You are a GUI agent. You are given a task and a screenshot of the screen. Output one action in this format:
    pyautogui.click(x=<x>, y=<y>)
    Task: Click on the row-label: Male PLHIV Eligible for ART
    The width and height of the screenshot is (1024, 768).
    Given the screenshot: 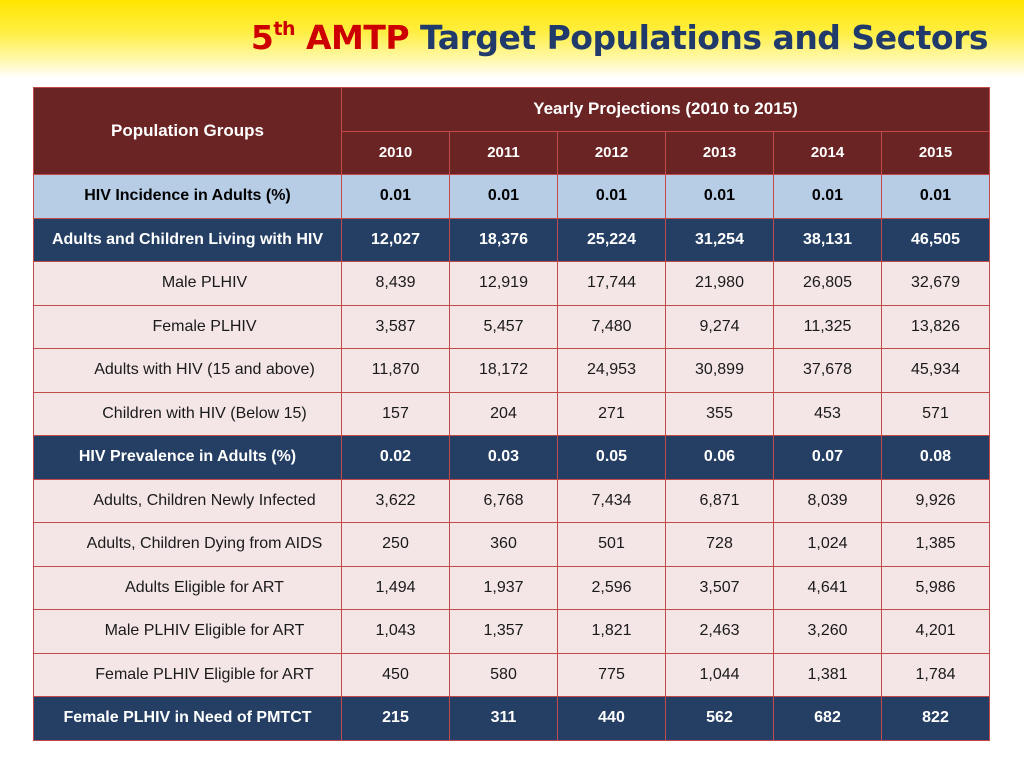 What is the action you would take?
    pyautogui.click(x=187, y=631)
    